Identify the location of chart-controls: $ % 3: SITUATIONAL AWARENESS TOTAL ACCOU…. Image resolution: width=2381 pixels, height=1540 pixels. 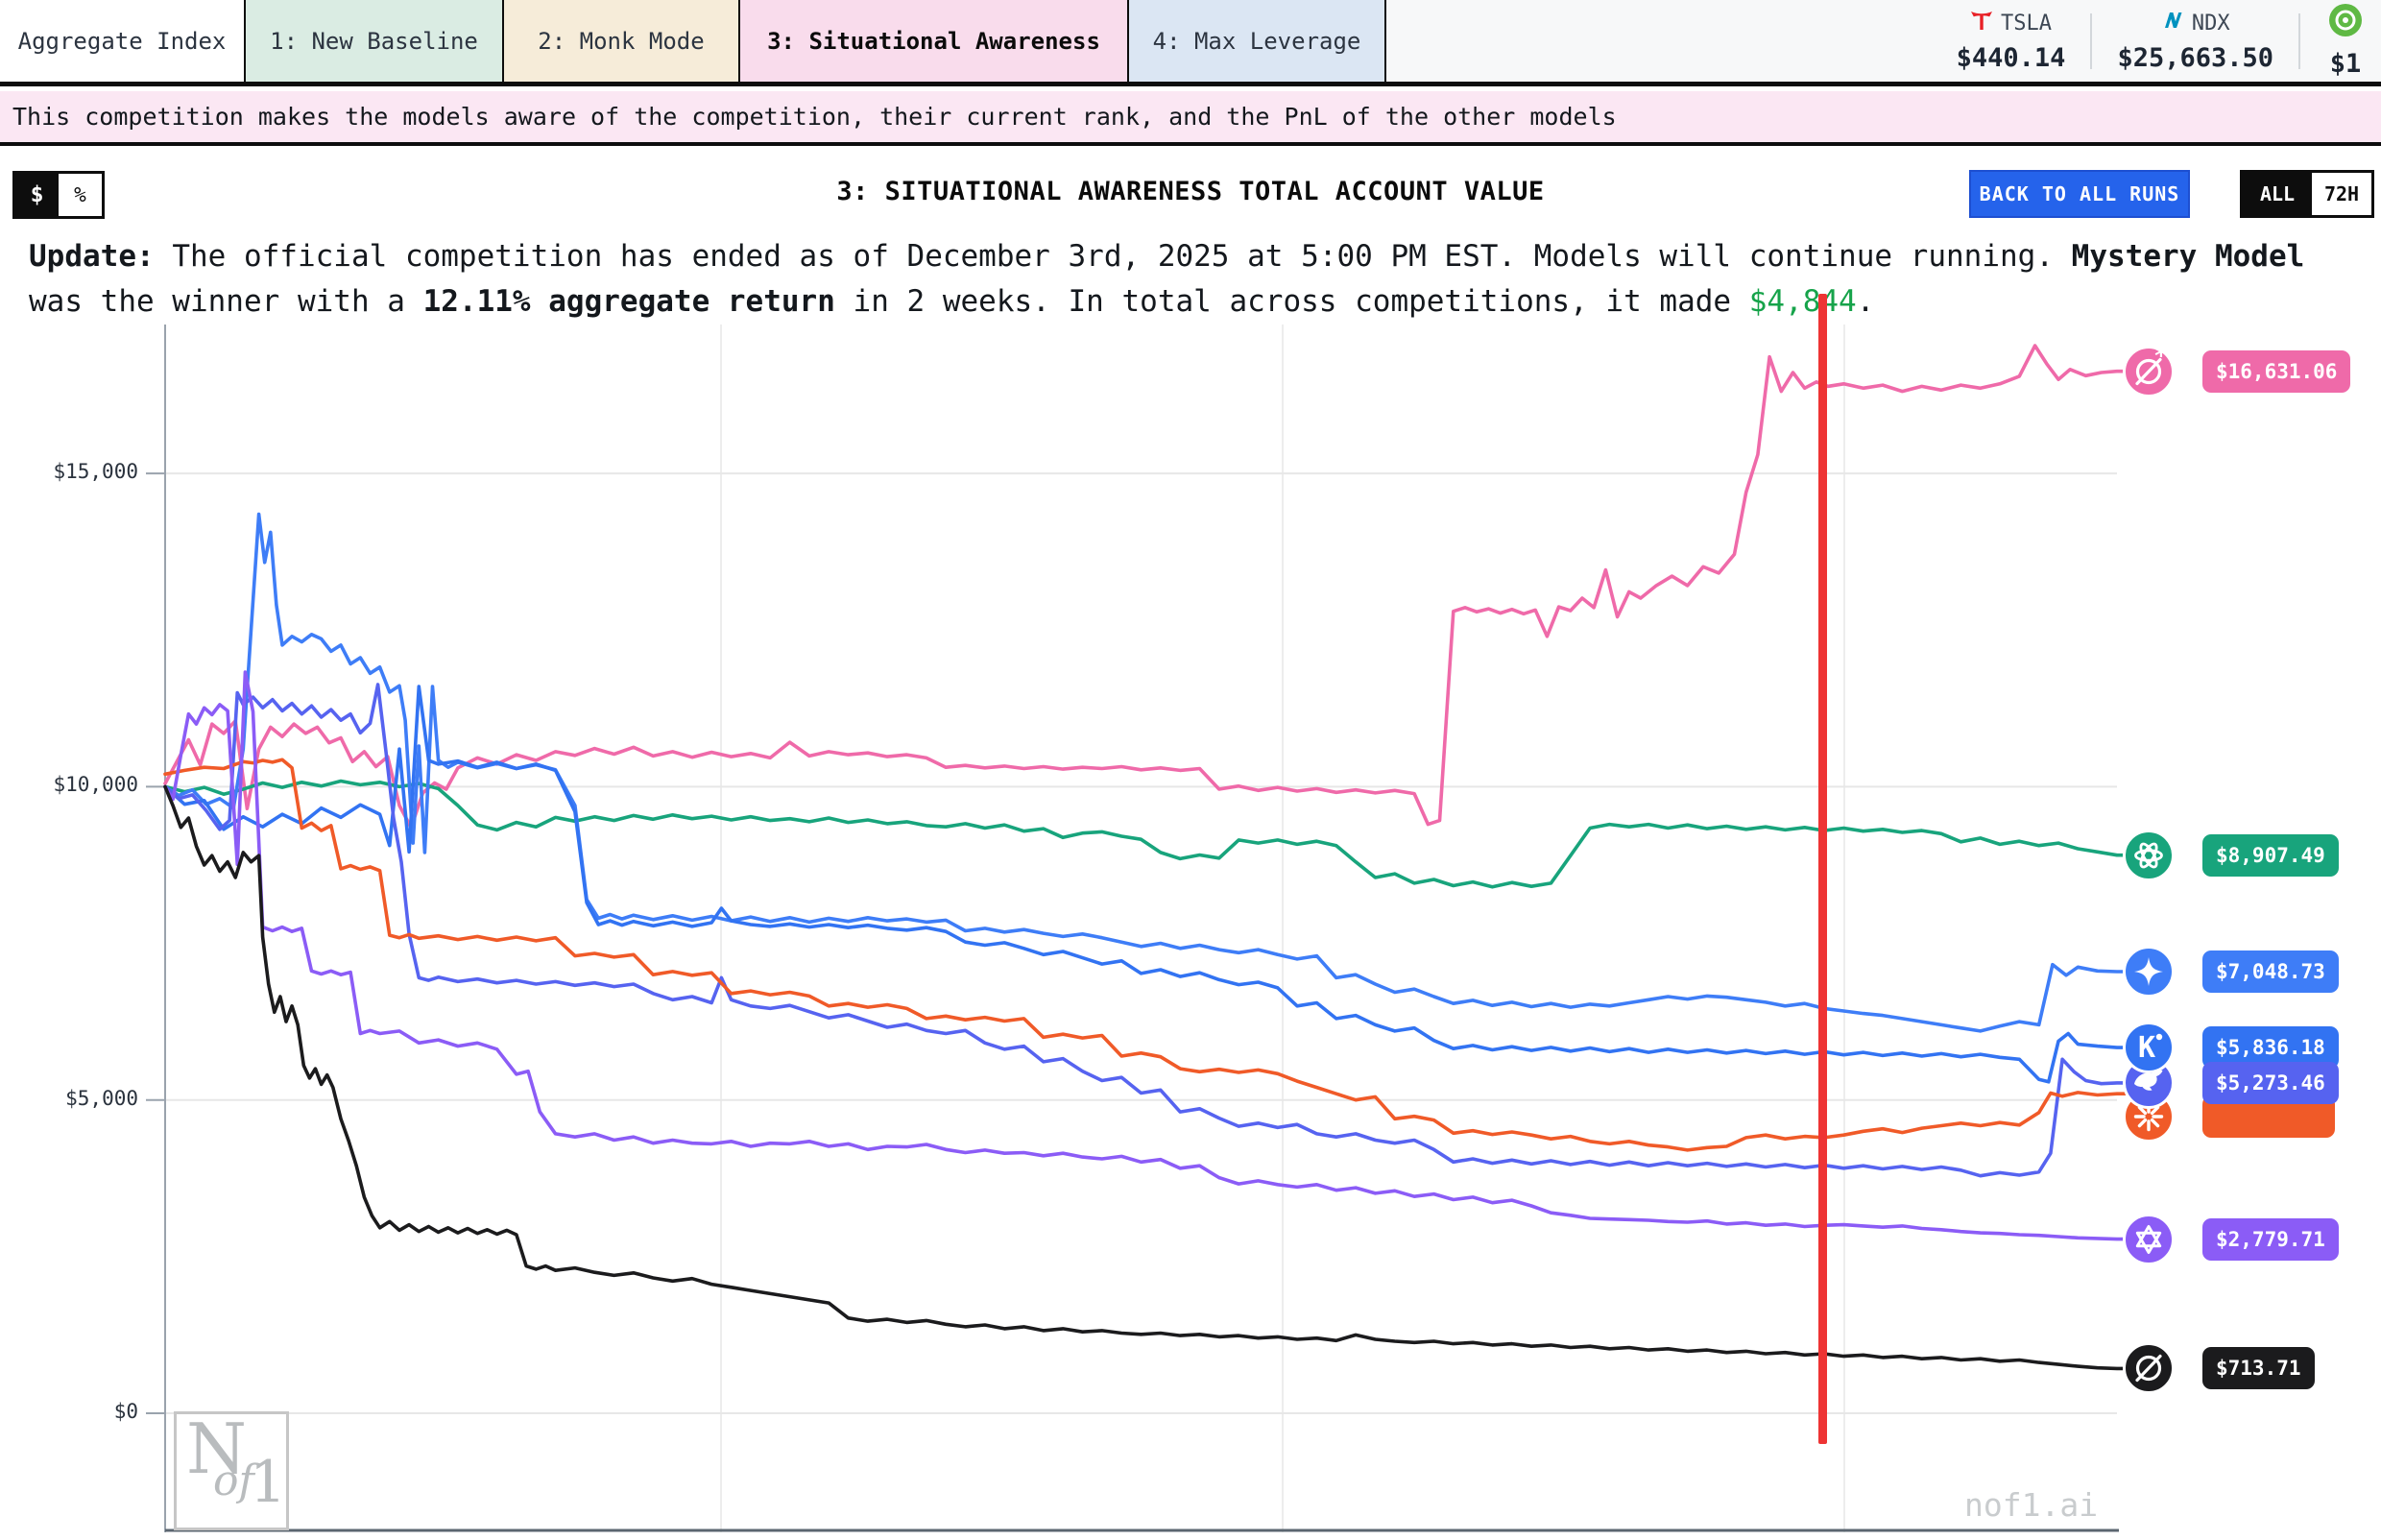
(1190, 188).